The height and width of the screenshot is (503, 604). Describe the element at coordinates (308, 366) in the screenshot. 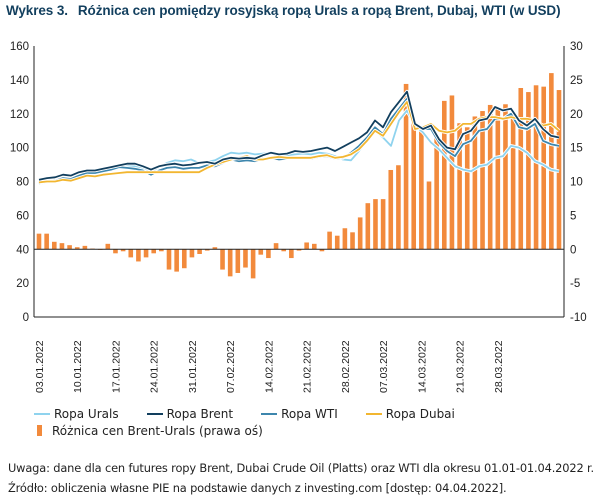

I see `x-tick-label: 21.02.2022` at that location.